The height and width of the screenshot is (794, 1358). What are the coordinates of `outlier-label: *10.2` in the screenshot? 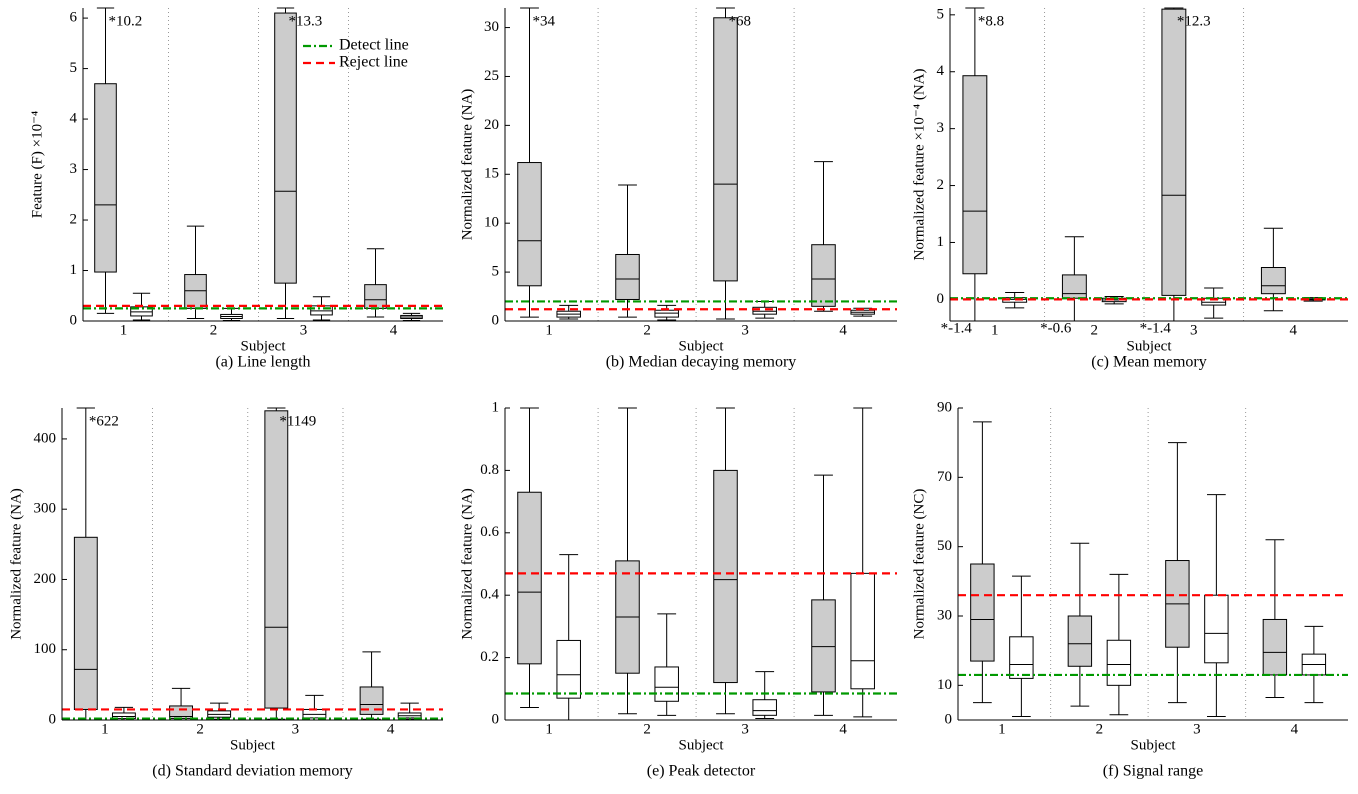 It's located at (126, 21).